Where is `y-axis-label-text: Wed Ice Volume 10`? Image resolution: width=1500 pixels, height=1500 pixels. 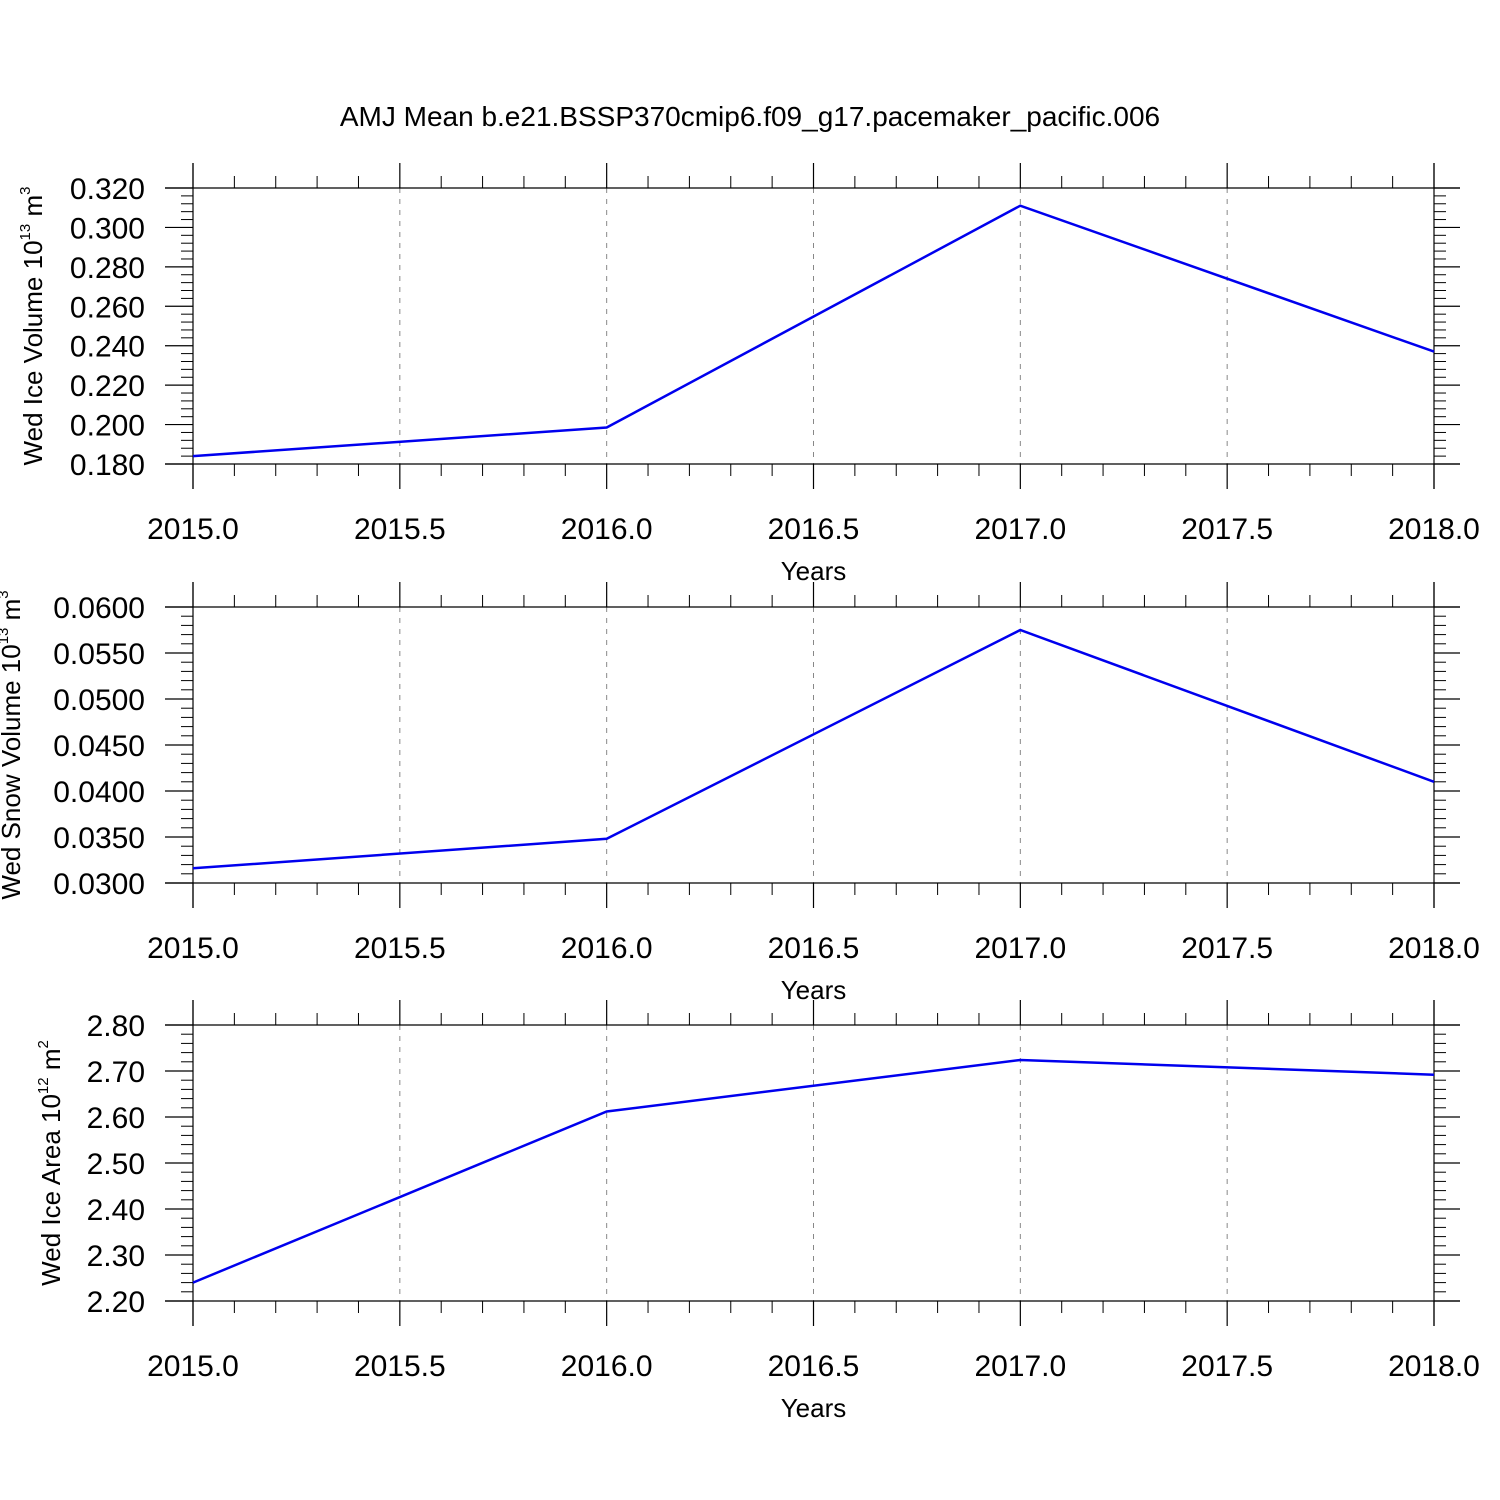 y-axis-label-text: Wed Ice Volume 10 is located at coordinates (33, 352).